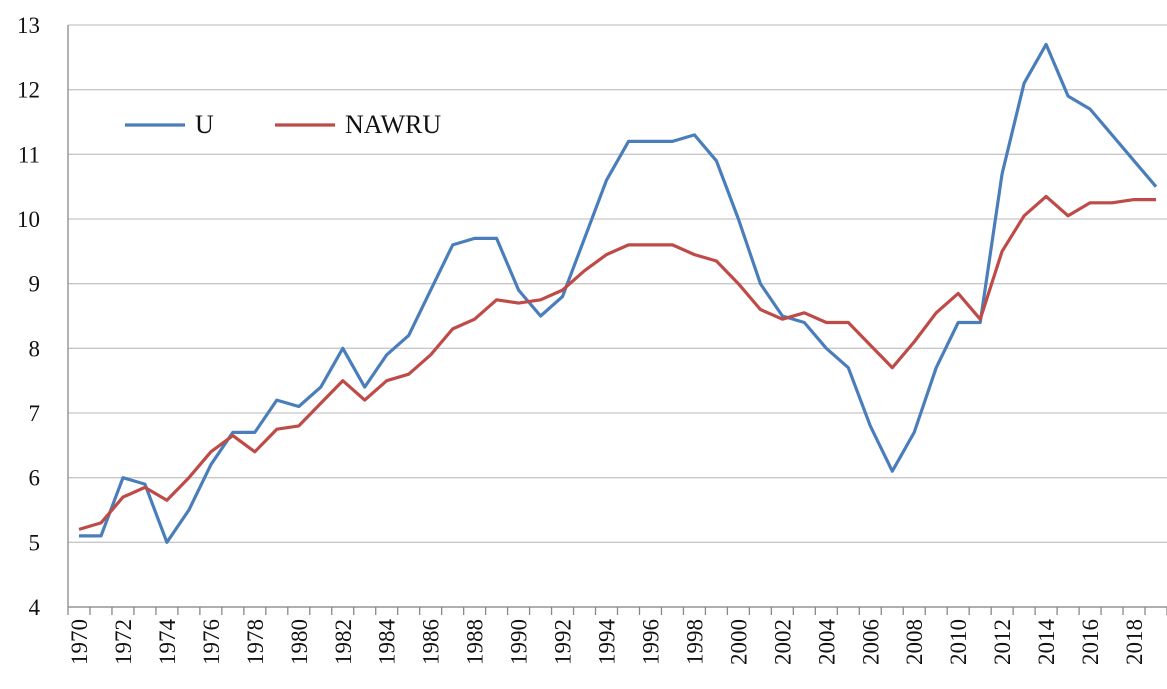  What do you see at coordinates (431, 642) in the screenshot?
I see `x-tick-label: 1986` at bounding box center [431, 642].